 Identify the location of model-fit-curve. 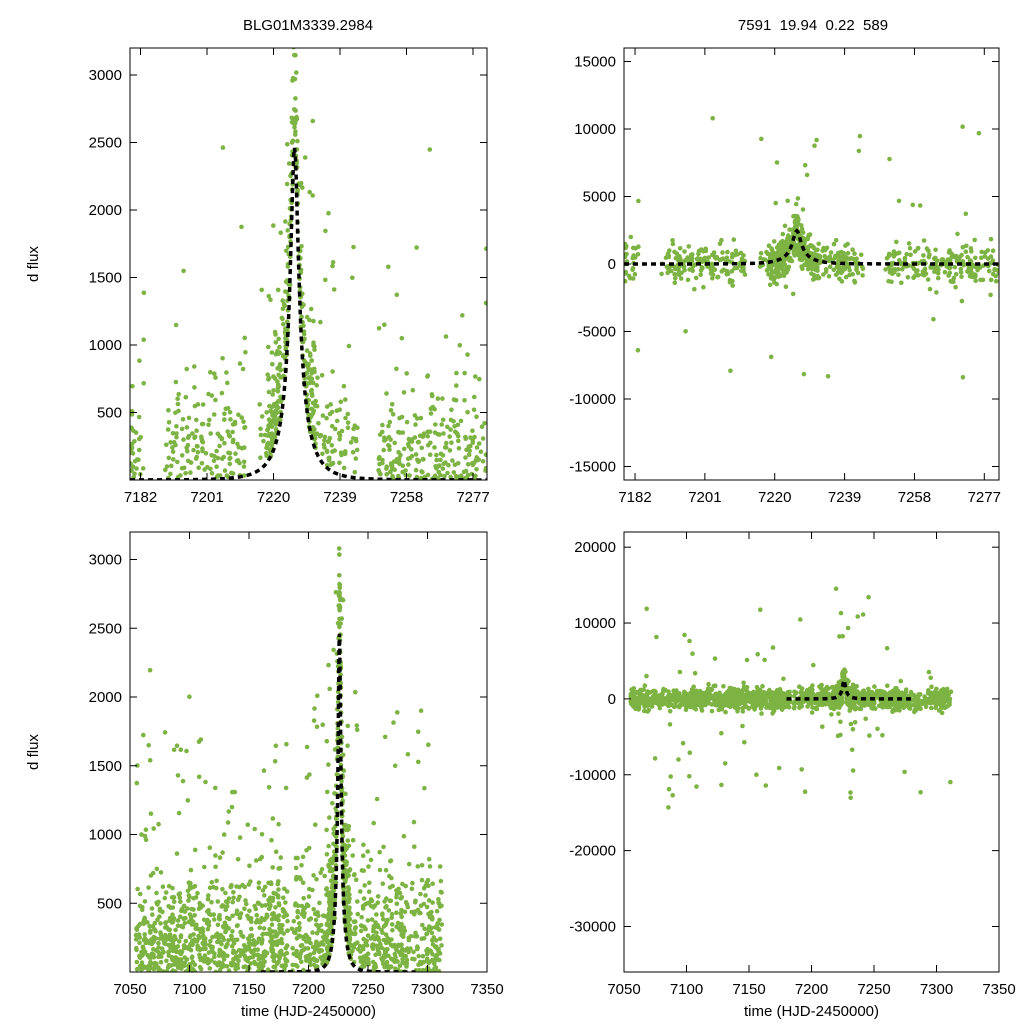
(308, 313).